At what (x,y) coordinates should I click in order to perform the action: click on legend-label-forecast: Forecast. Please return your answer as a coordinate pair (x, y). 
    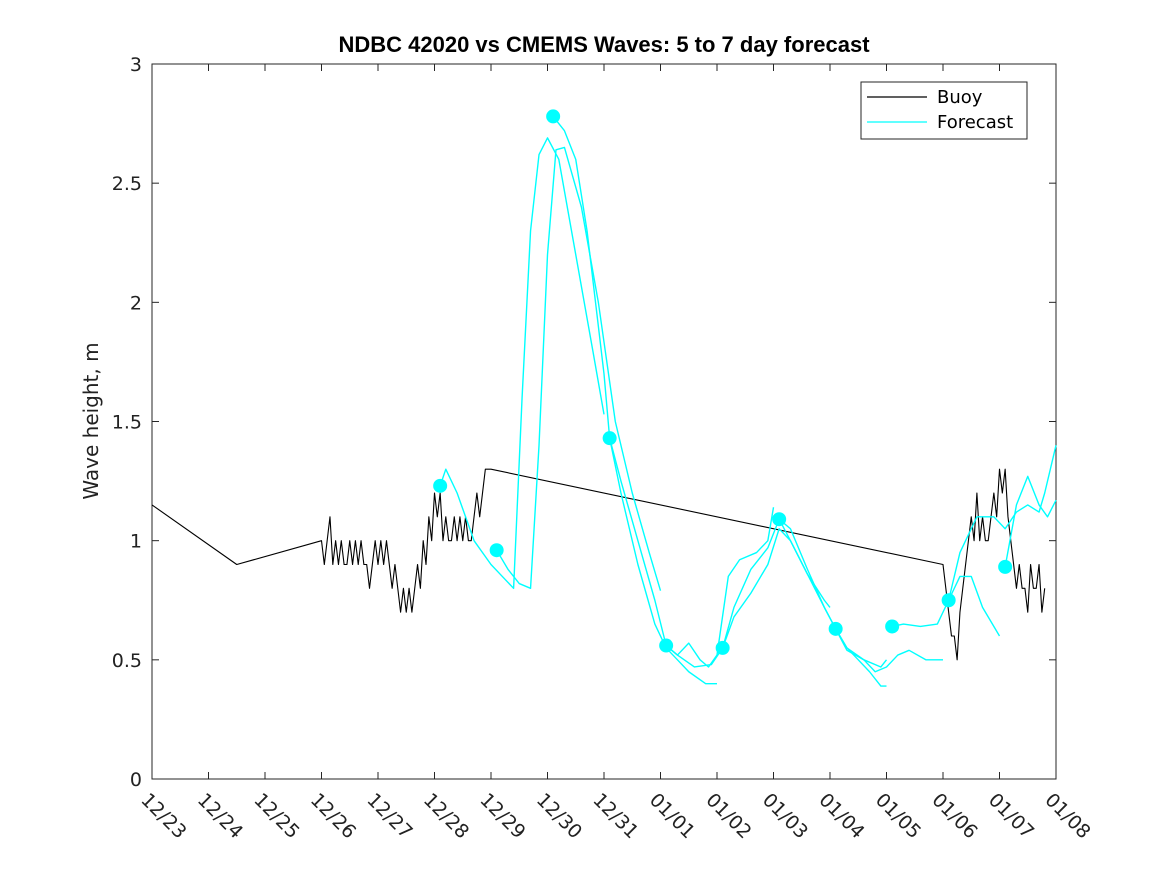
    Looking at the image, I should click on (975, 122).